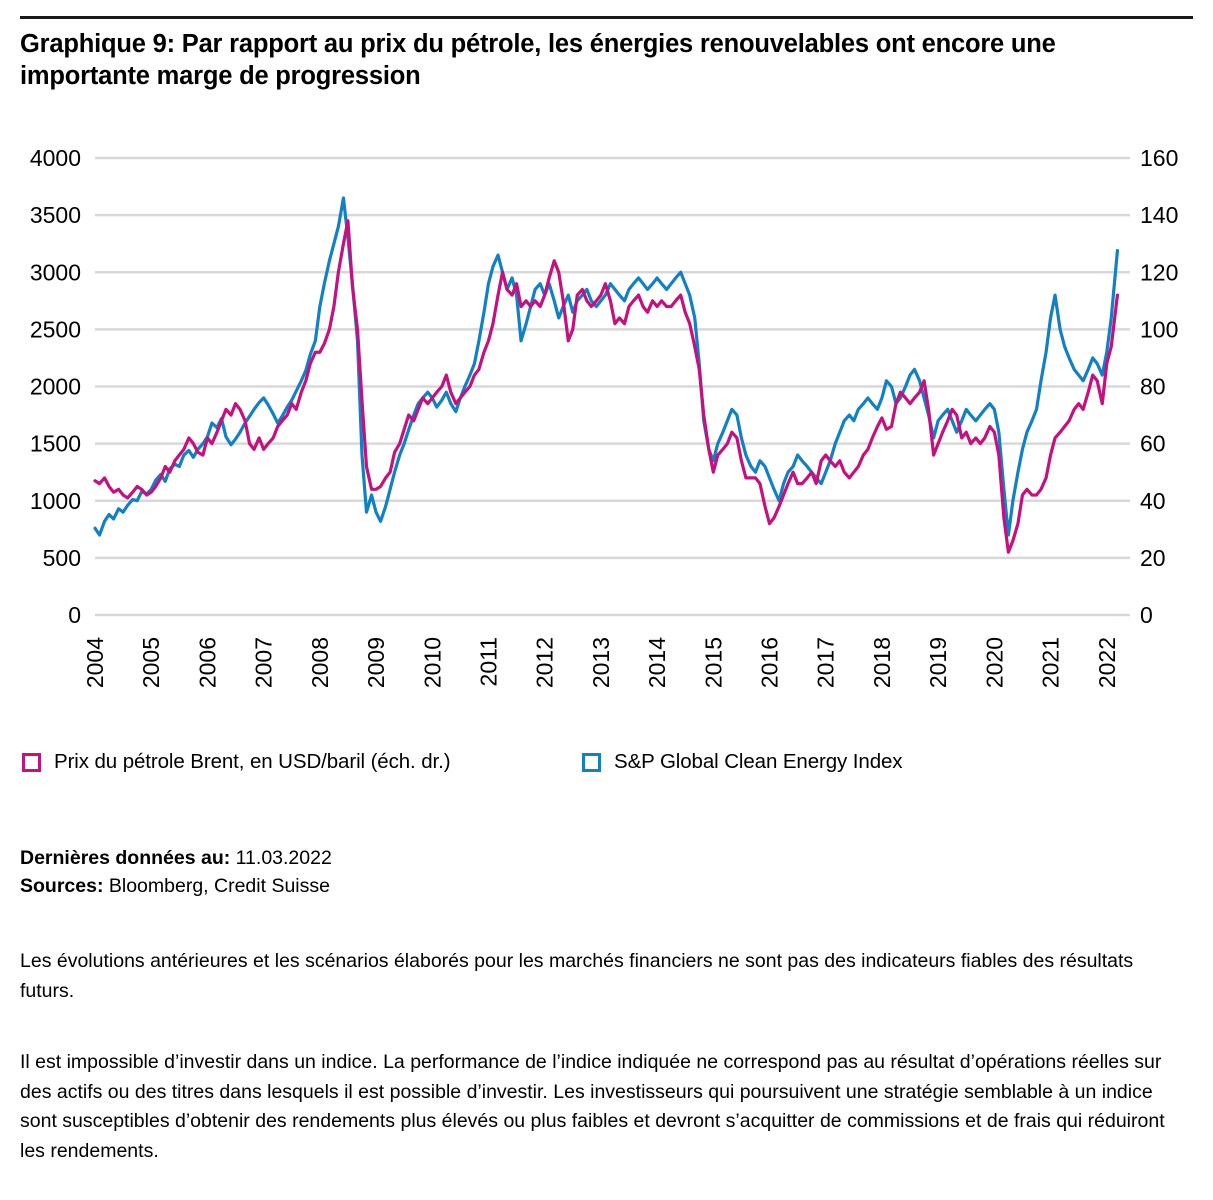  What do you see at coordinates (125, 858) in the screenshot?
I see `last-data-label: Dernières données au:` at bounding box center [125, 858].